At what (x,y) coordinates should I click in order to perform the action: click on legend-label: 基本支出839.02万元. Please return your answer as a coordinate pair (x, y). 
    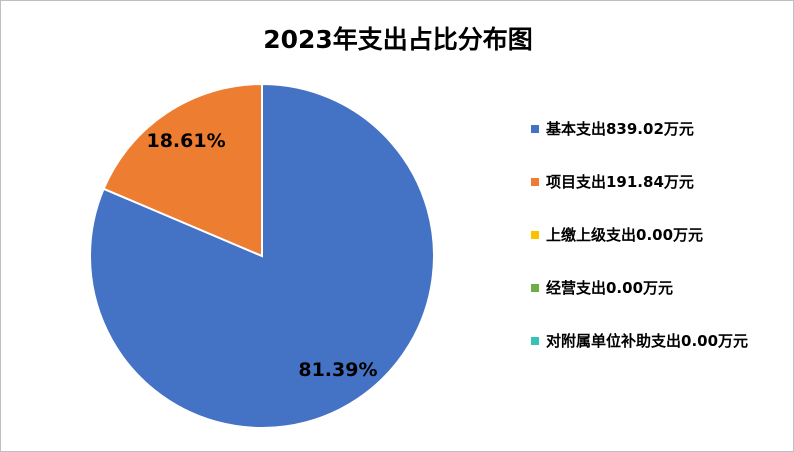
    Looking at the image, I should click on (620, 129).